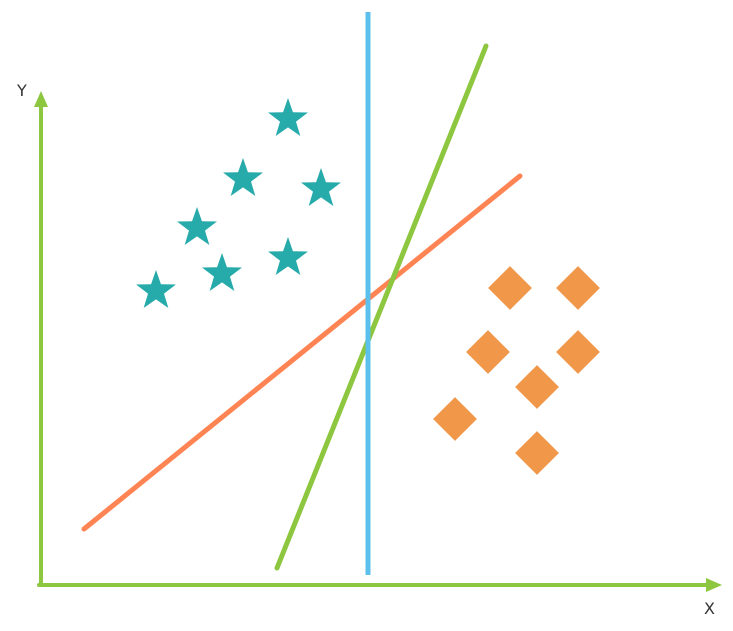 This screenshot has height=631, width=733. I want to click on x-axis-arrowhead, so click(714, 585).